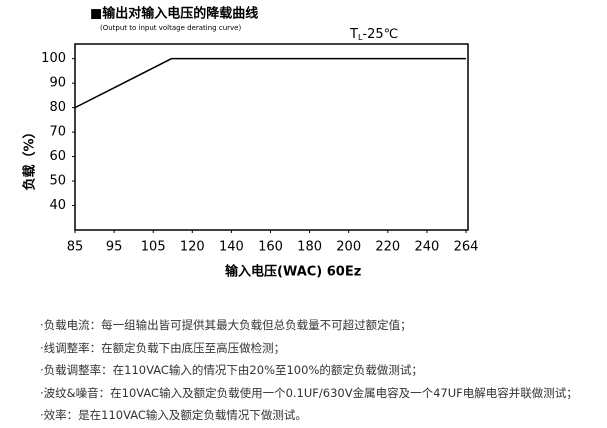  What do you see at coordinates (53, 58) in the screenshot?
I see `y-tick-label: 100` at bounding box center [53, 58].